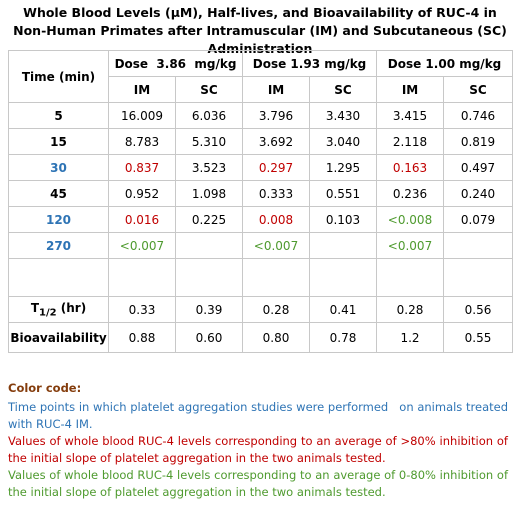  Describe the element at coordinates (48, 313) in the screenshot. I see `label-sub: 1/2` at that location.